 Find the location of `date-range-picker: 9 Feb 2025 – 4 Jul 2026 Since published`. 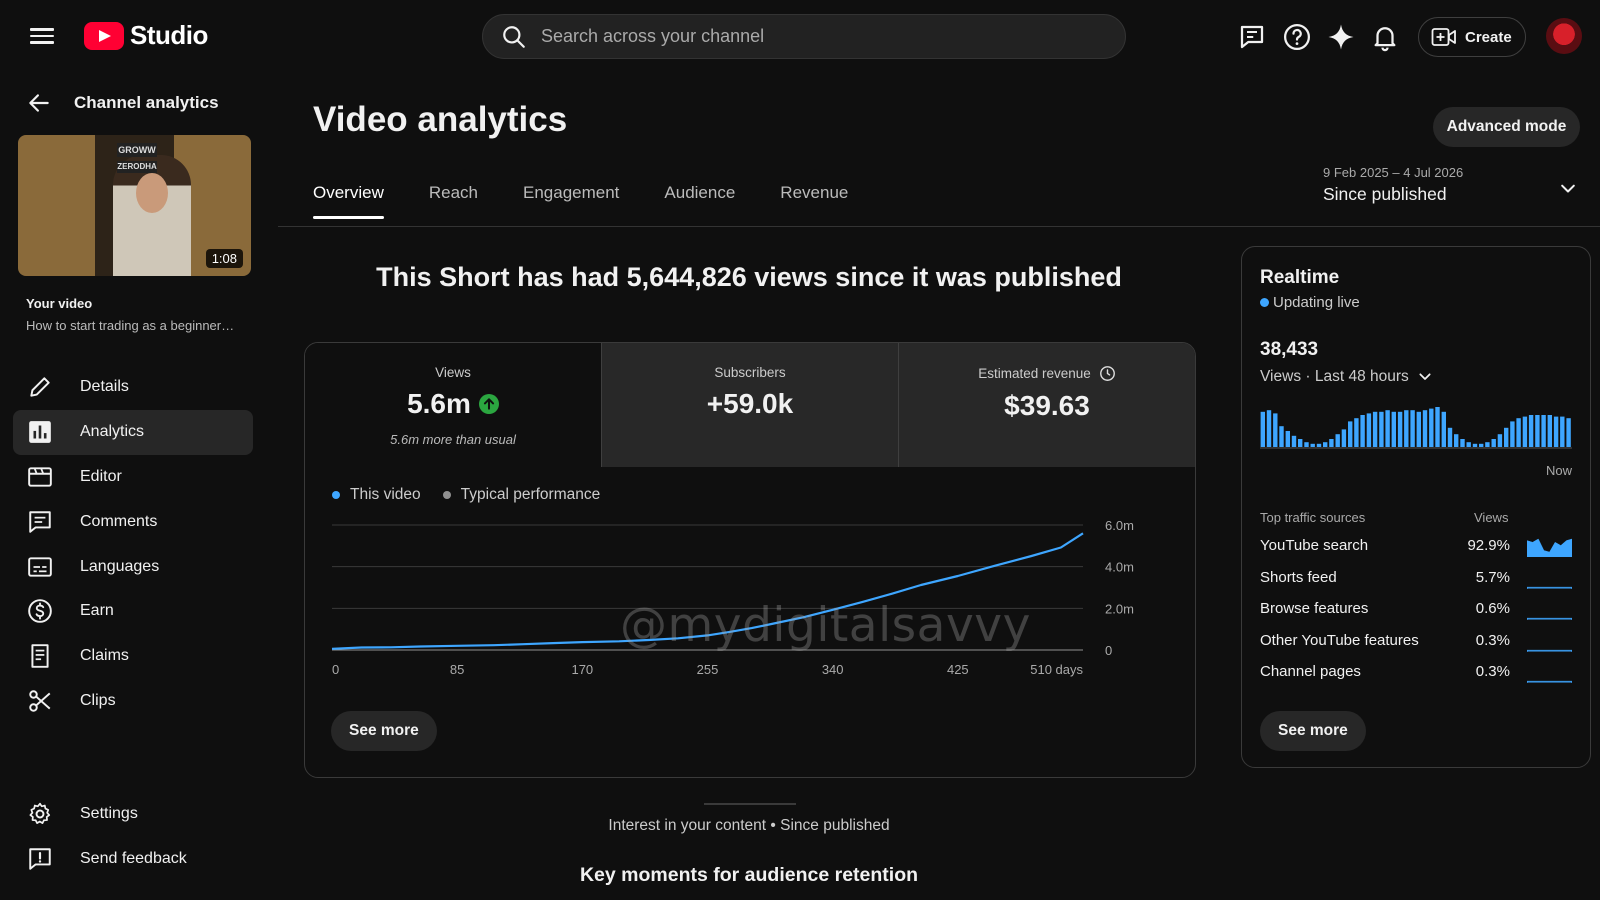

date-range-picker: 9 Feb 2025 – 4 Jul 2026 Since published is located at coordinates (1450, 188).